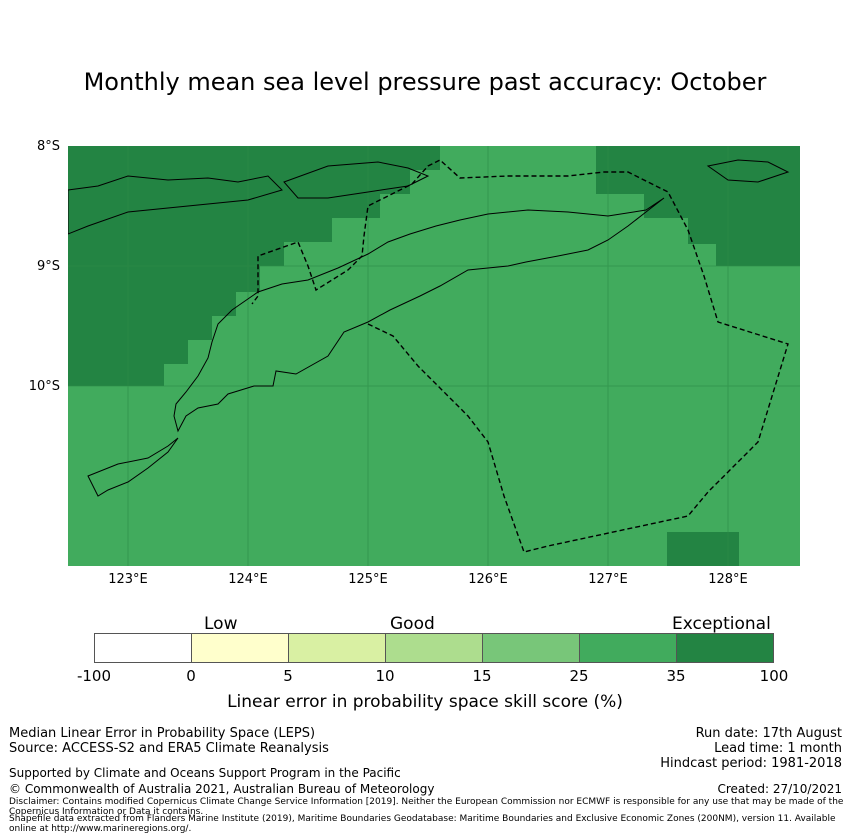  What do you see at coordinates (778, 748) in the screenshot?
I see `lead-time: Lead time: 1 month` at bounding box center [778, 748].